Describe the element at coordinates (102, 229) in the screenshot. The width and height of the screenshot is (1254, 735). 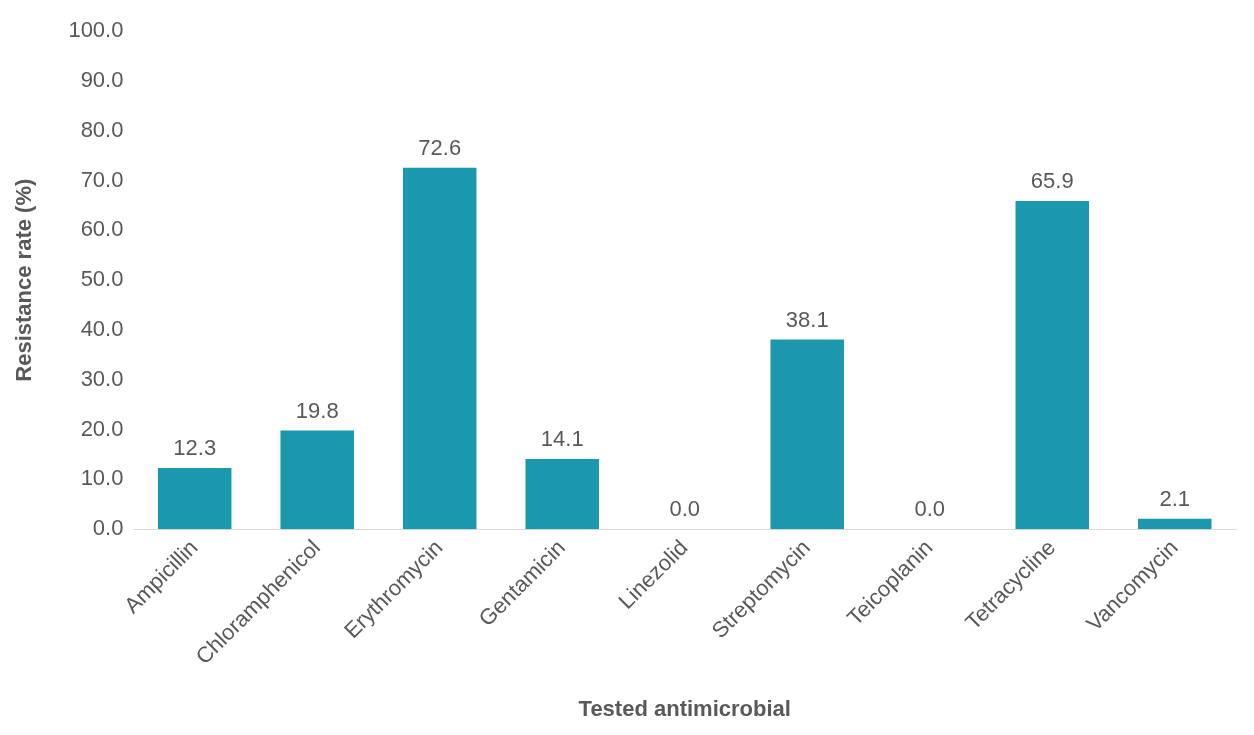
I see `y-tick-label: 60.0` at that location.